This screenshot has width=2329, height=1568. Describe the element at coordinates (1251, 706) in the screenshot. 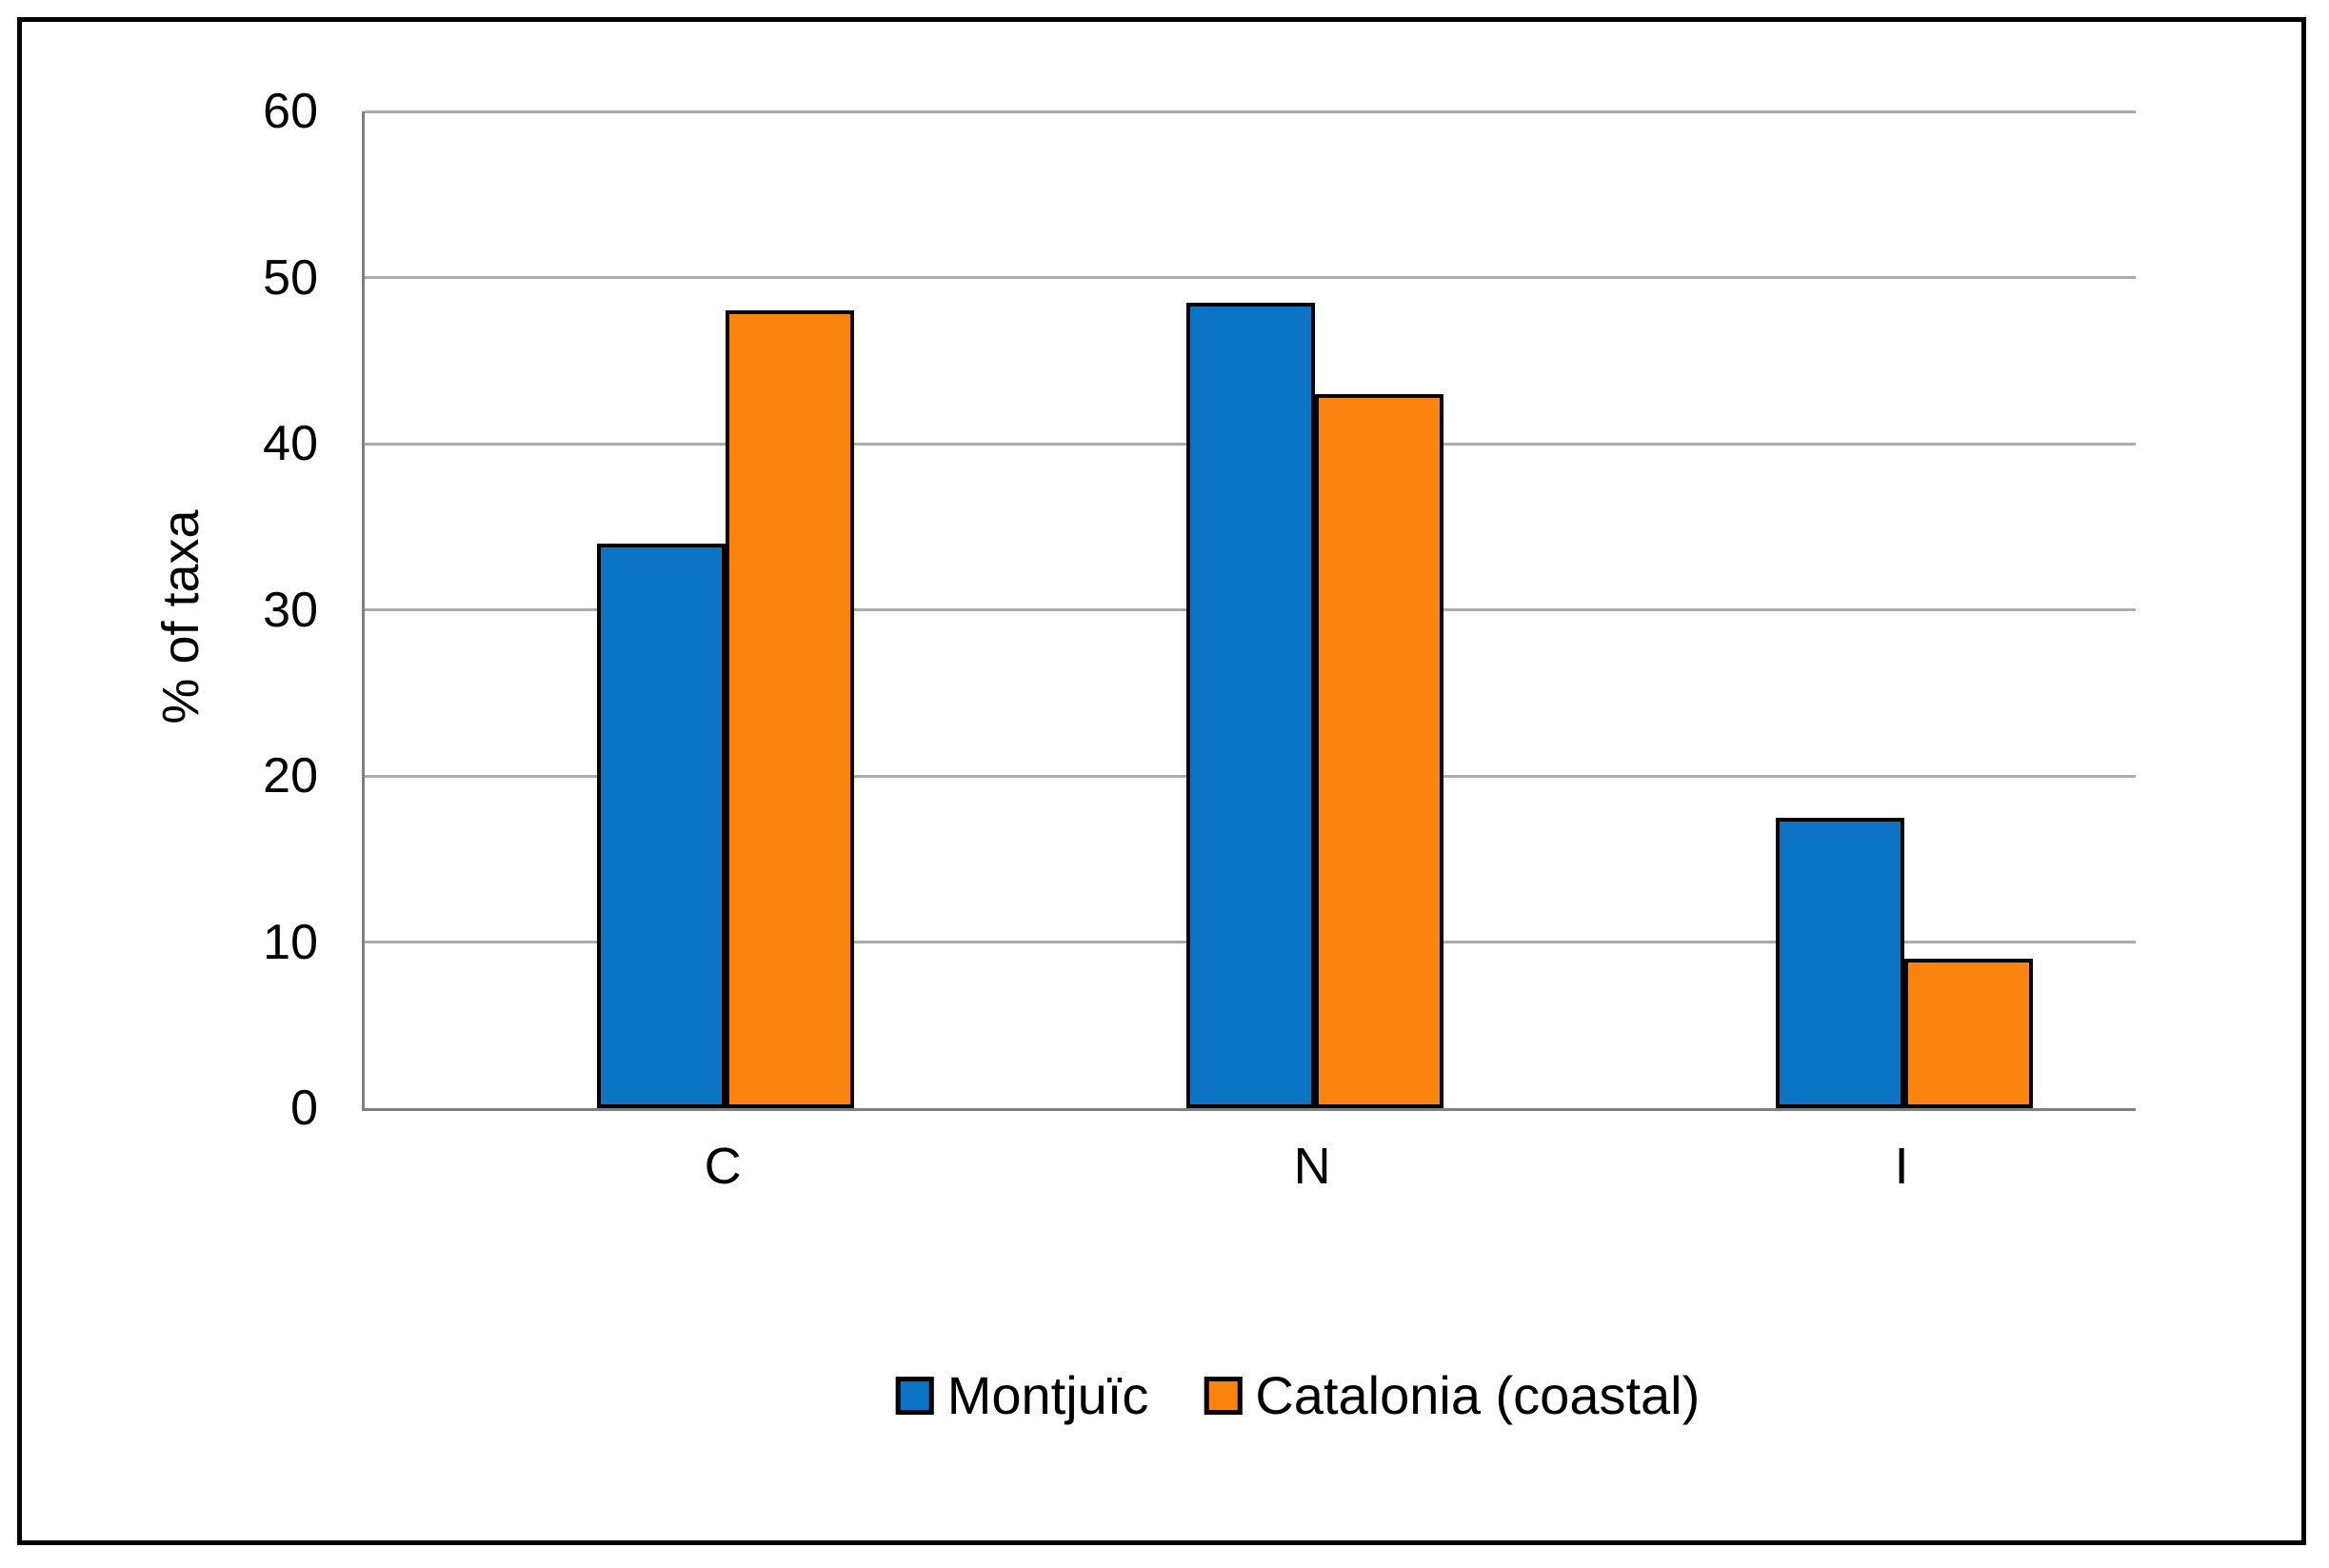

I see `bar-N-montjuic` at that location.